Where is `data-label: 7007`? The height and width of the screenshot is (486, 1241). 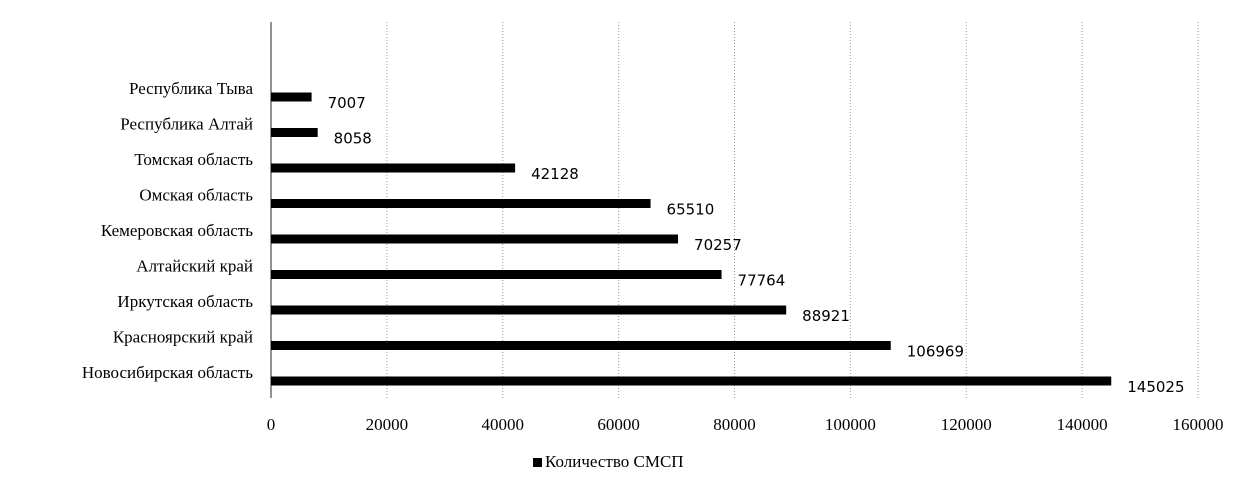 data-label: 7007 is located at coordinates (347, 103).